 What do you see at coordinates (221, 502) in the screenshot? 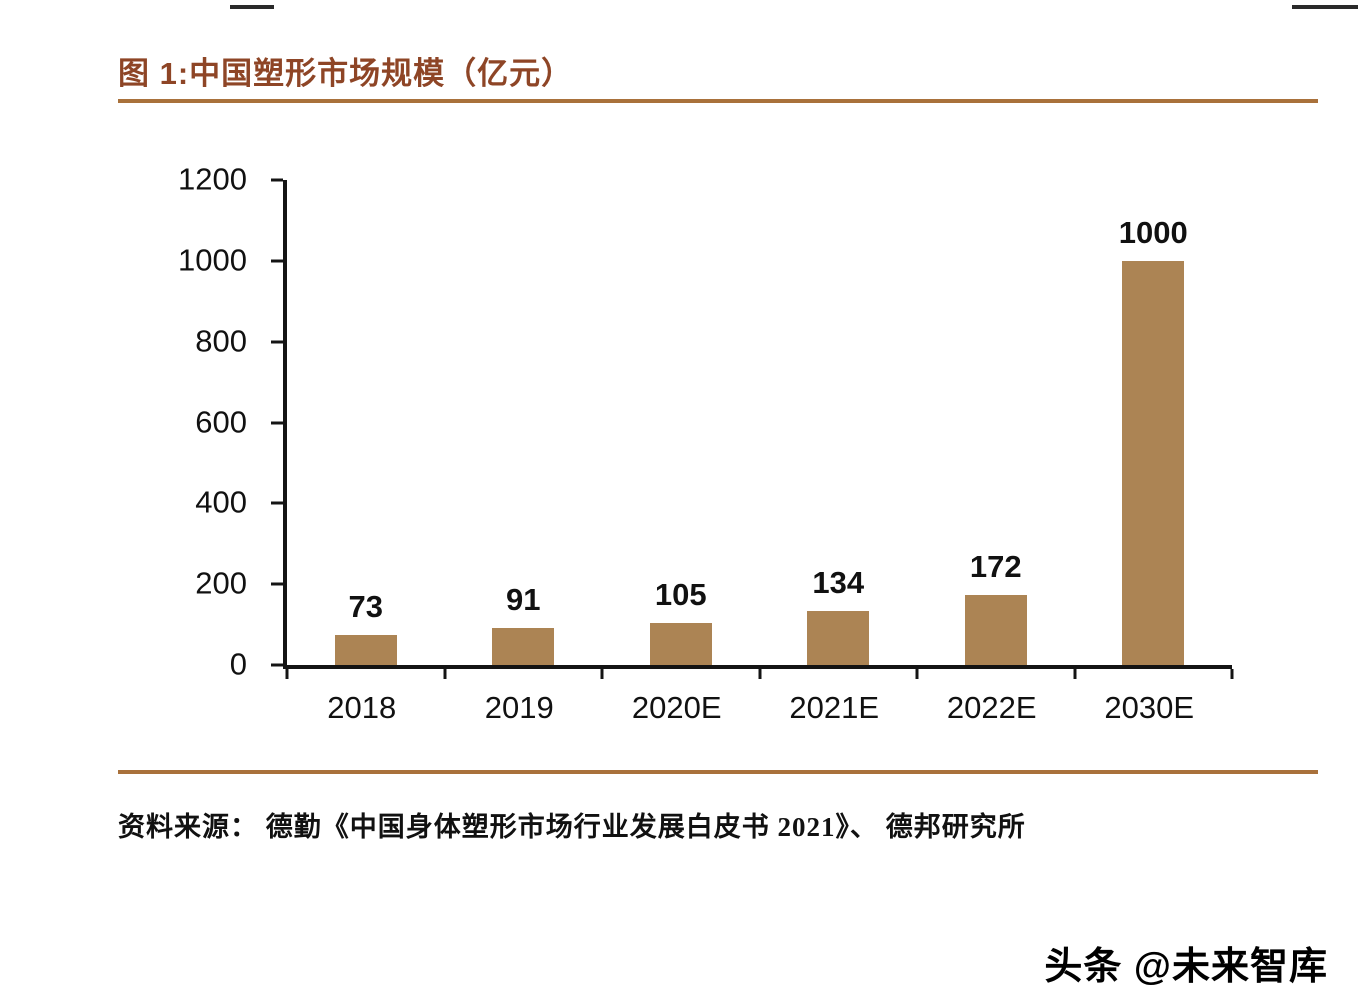
I see `y-tick-label: 400` at bounding box center [221, 502].